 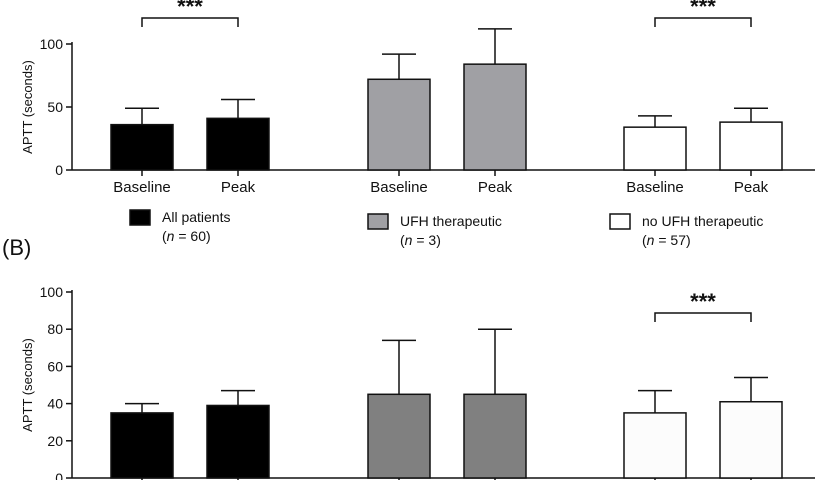 I want to click on panel-b-y-tick-label: 20, so click(x=55, y=441).